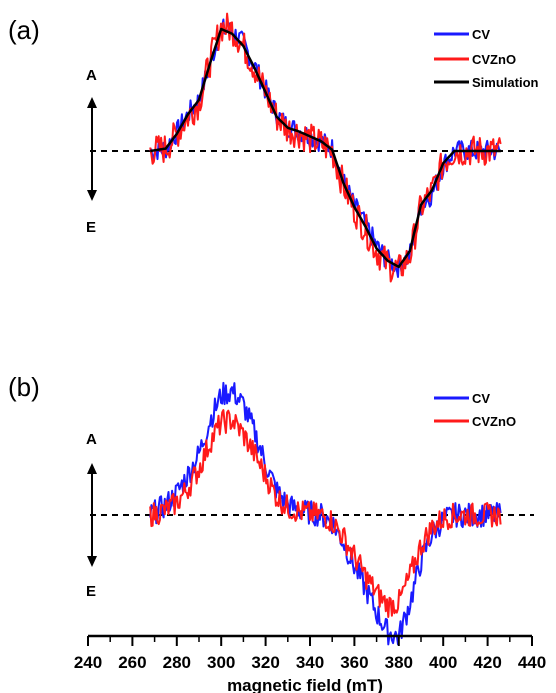  What do you see at coordinates (221, 662) in the screenshot?
I see `x-tick-label-300: 300` at bounding box center [221, 662].